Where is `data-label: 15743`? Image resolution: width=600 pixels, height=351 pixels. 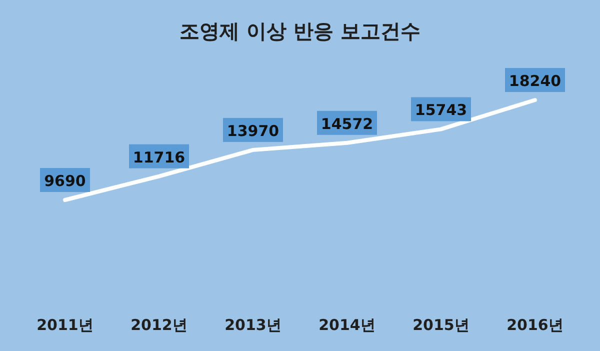
data-label: 15743 is located at coordinates (441, 110).